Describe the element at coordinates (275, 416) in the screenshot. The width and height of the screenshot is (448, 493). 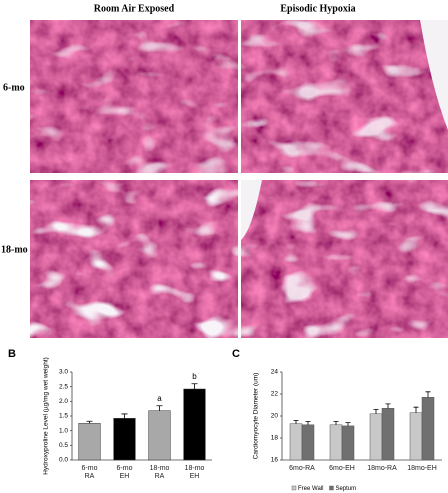
I see `y-tick-label: 20` at that location.